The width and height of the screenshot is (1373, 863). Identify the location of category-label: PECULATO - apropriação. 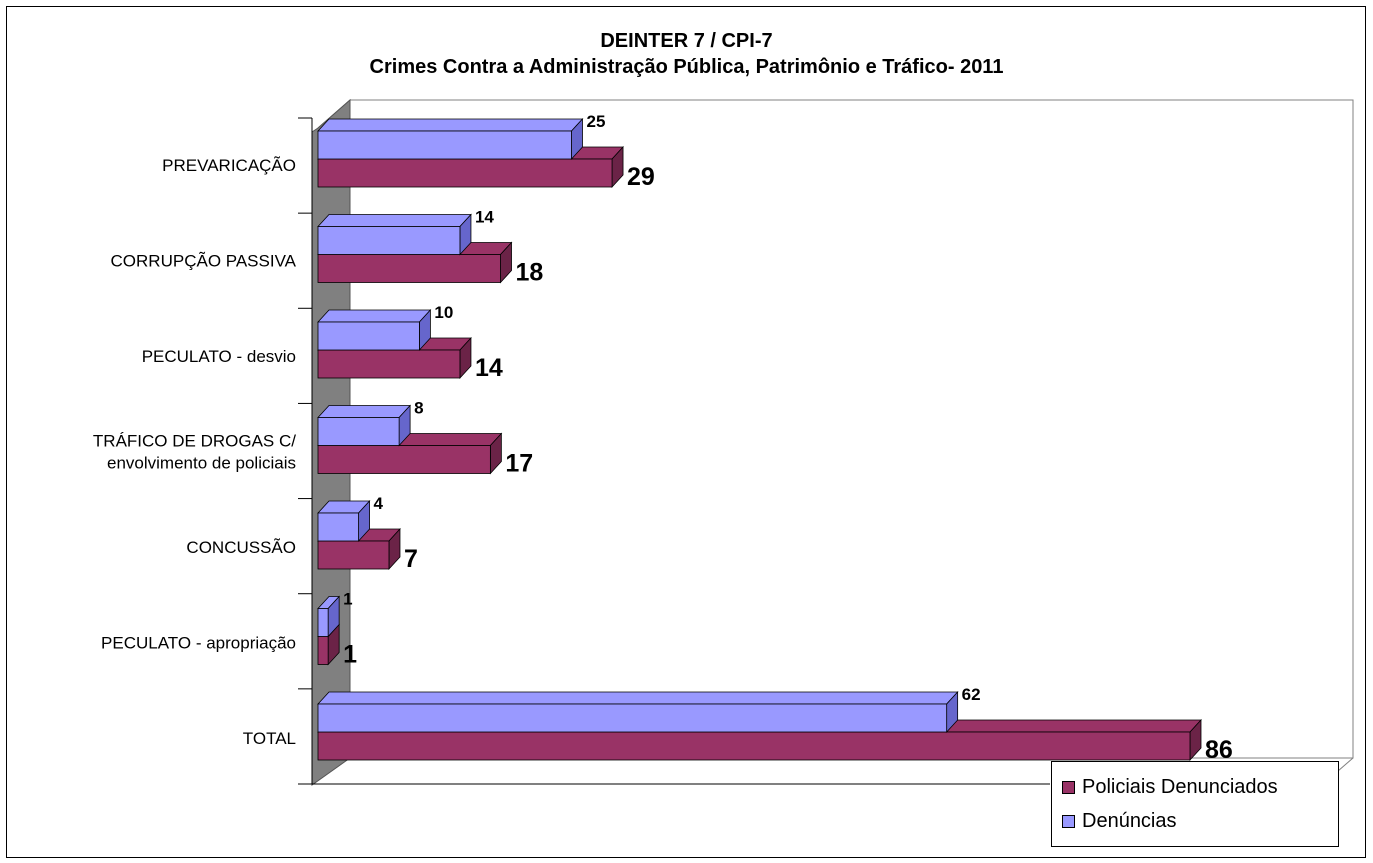
(198, 643).